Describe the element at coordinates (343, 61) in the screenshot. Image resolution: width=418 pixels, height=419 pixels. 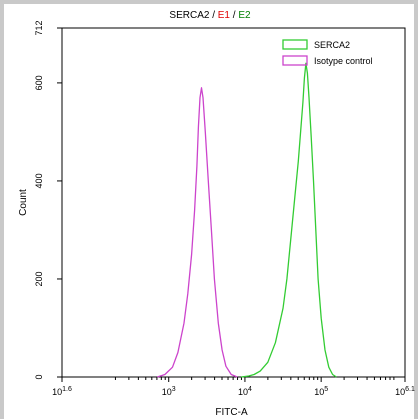
I see `legend-label: Isotype control` at that location.